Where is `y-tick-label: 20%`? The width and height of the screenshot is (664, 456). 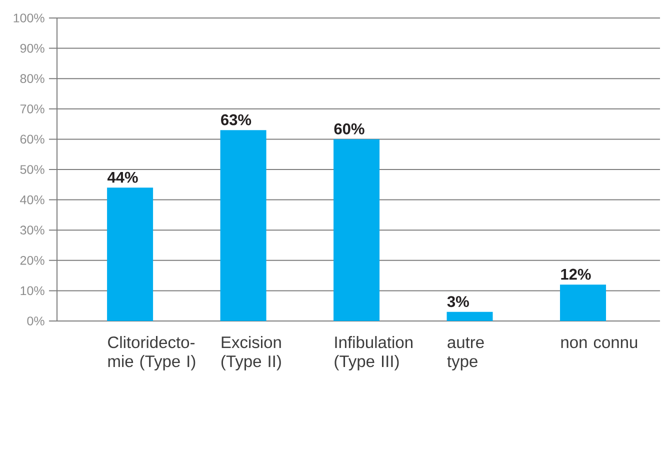
y-tick-label: 20% is located at coordinates (32, 260).